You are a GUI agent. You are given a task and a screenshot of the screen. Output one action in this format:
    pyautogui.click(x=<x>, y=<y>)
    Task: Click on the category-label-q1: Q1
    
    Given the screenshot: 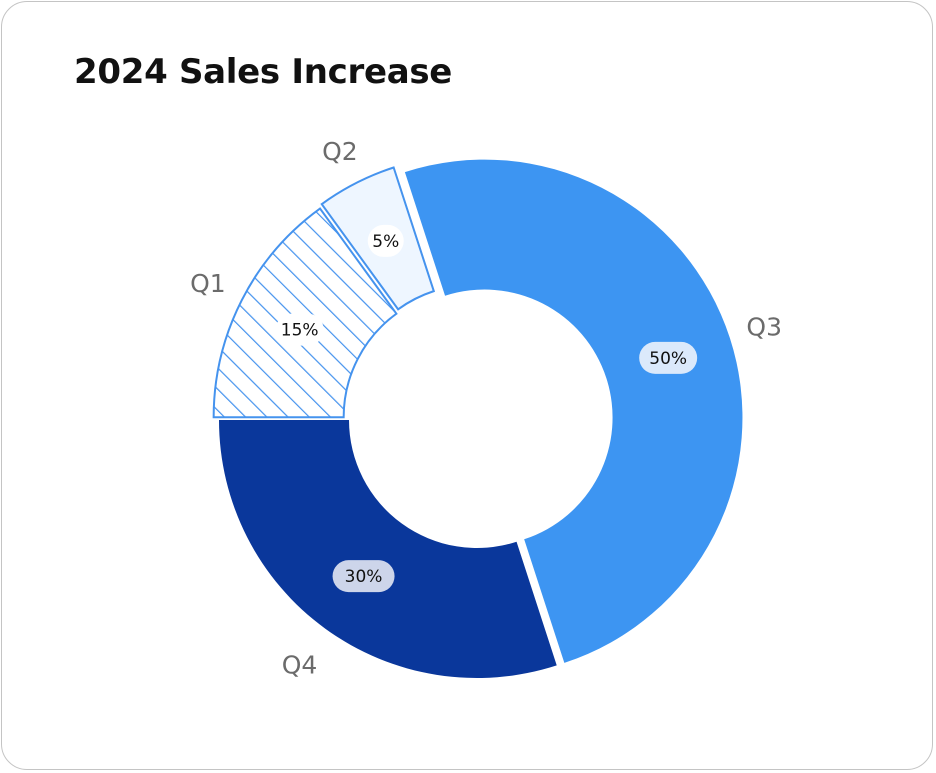 What is the action you would take?
    pyautogui.click(x=208, y=283)
    